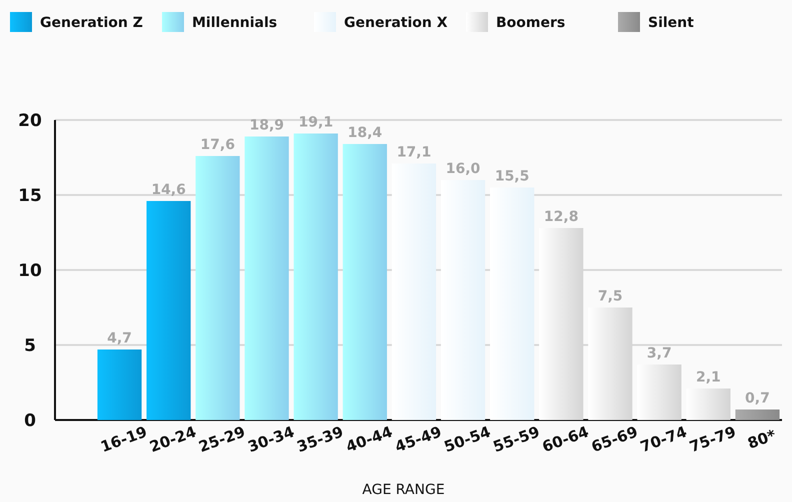 The width and height of the screenshot is (792, 502). I want to click on data-label: 18,4, so click(365, 133).